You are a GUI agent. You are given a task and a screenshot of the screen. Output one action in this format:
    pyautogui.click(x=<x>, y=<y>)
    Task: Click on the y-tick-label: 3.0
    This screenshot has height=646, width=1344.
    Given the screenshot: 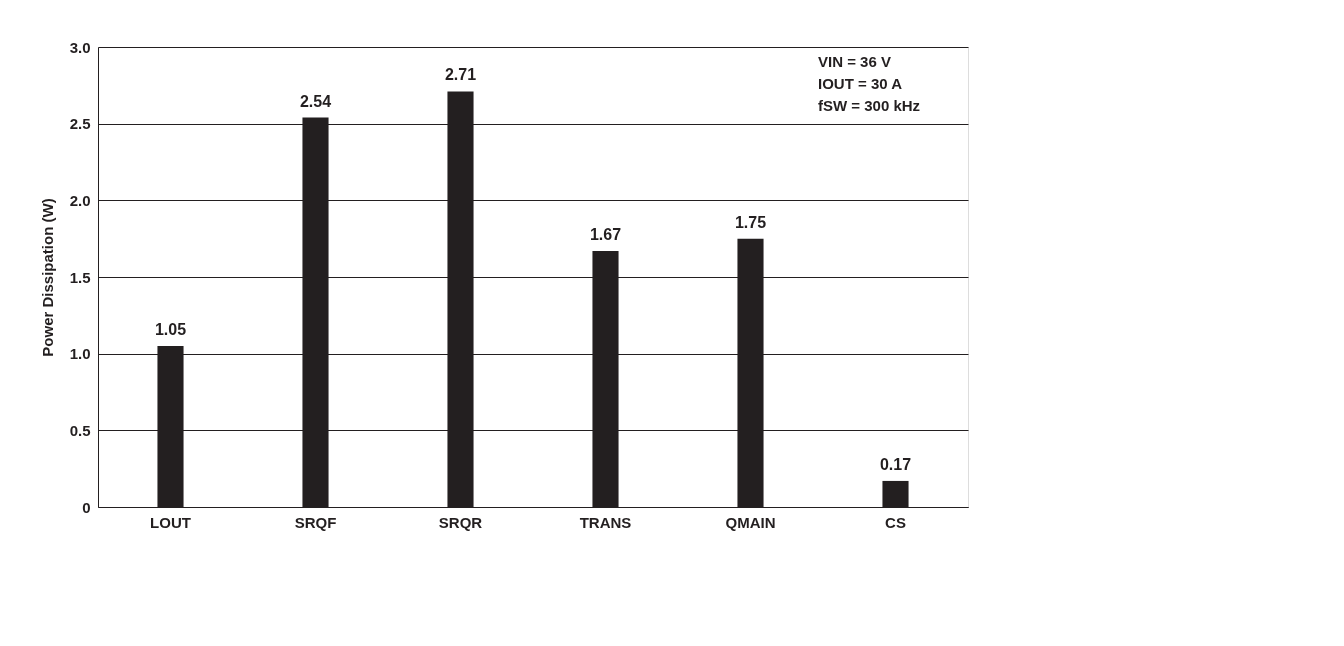 What is the action you would take?
    pyautogui.click(x=80, y=47)
    